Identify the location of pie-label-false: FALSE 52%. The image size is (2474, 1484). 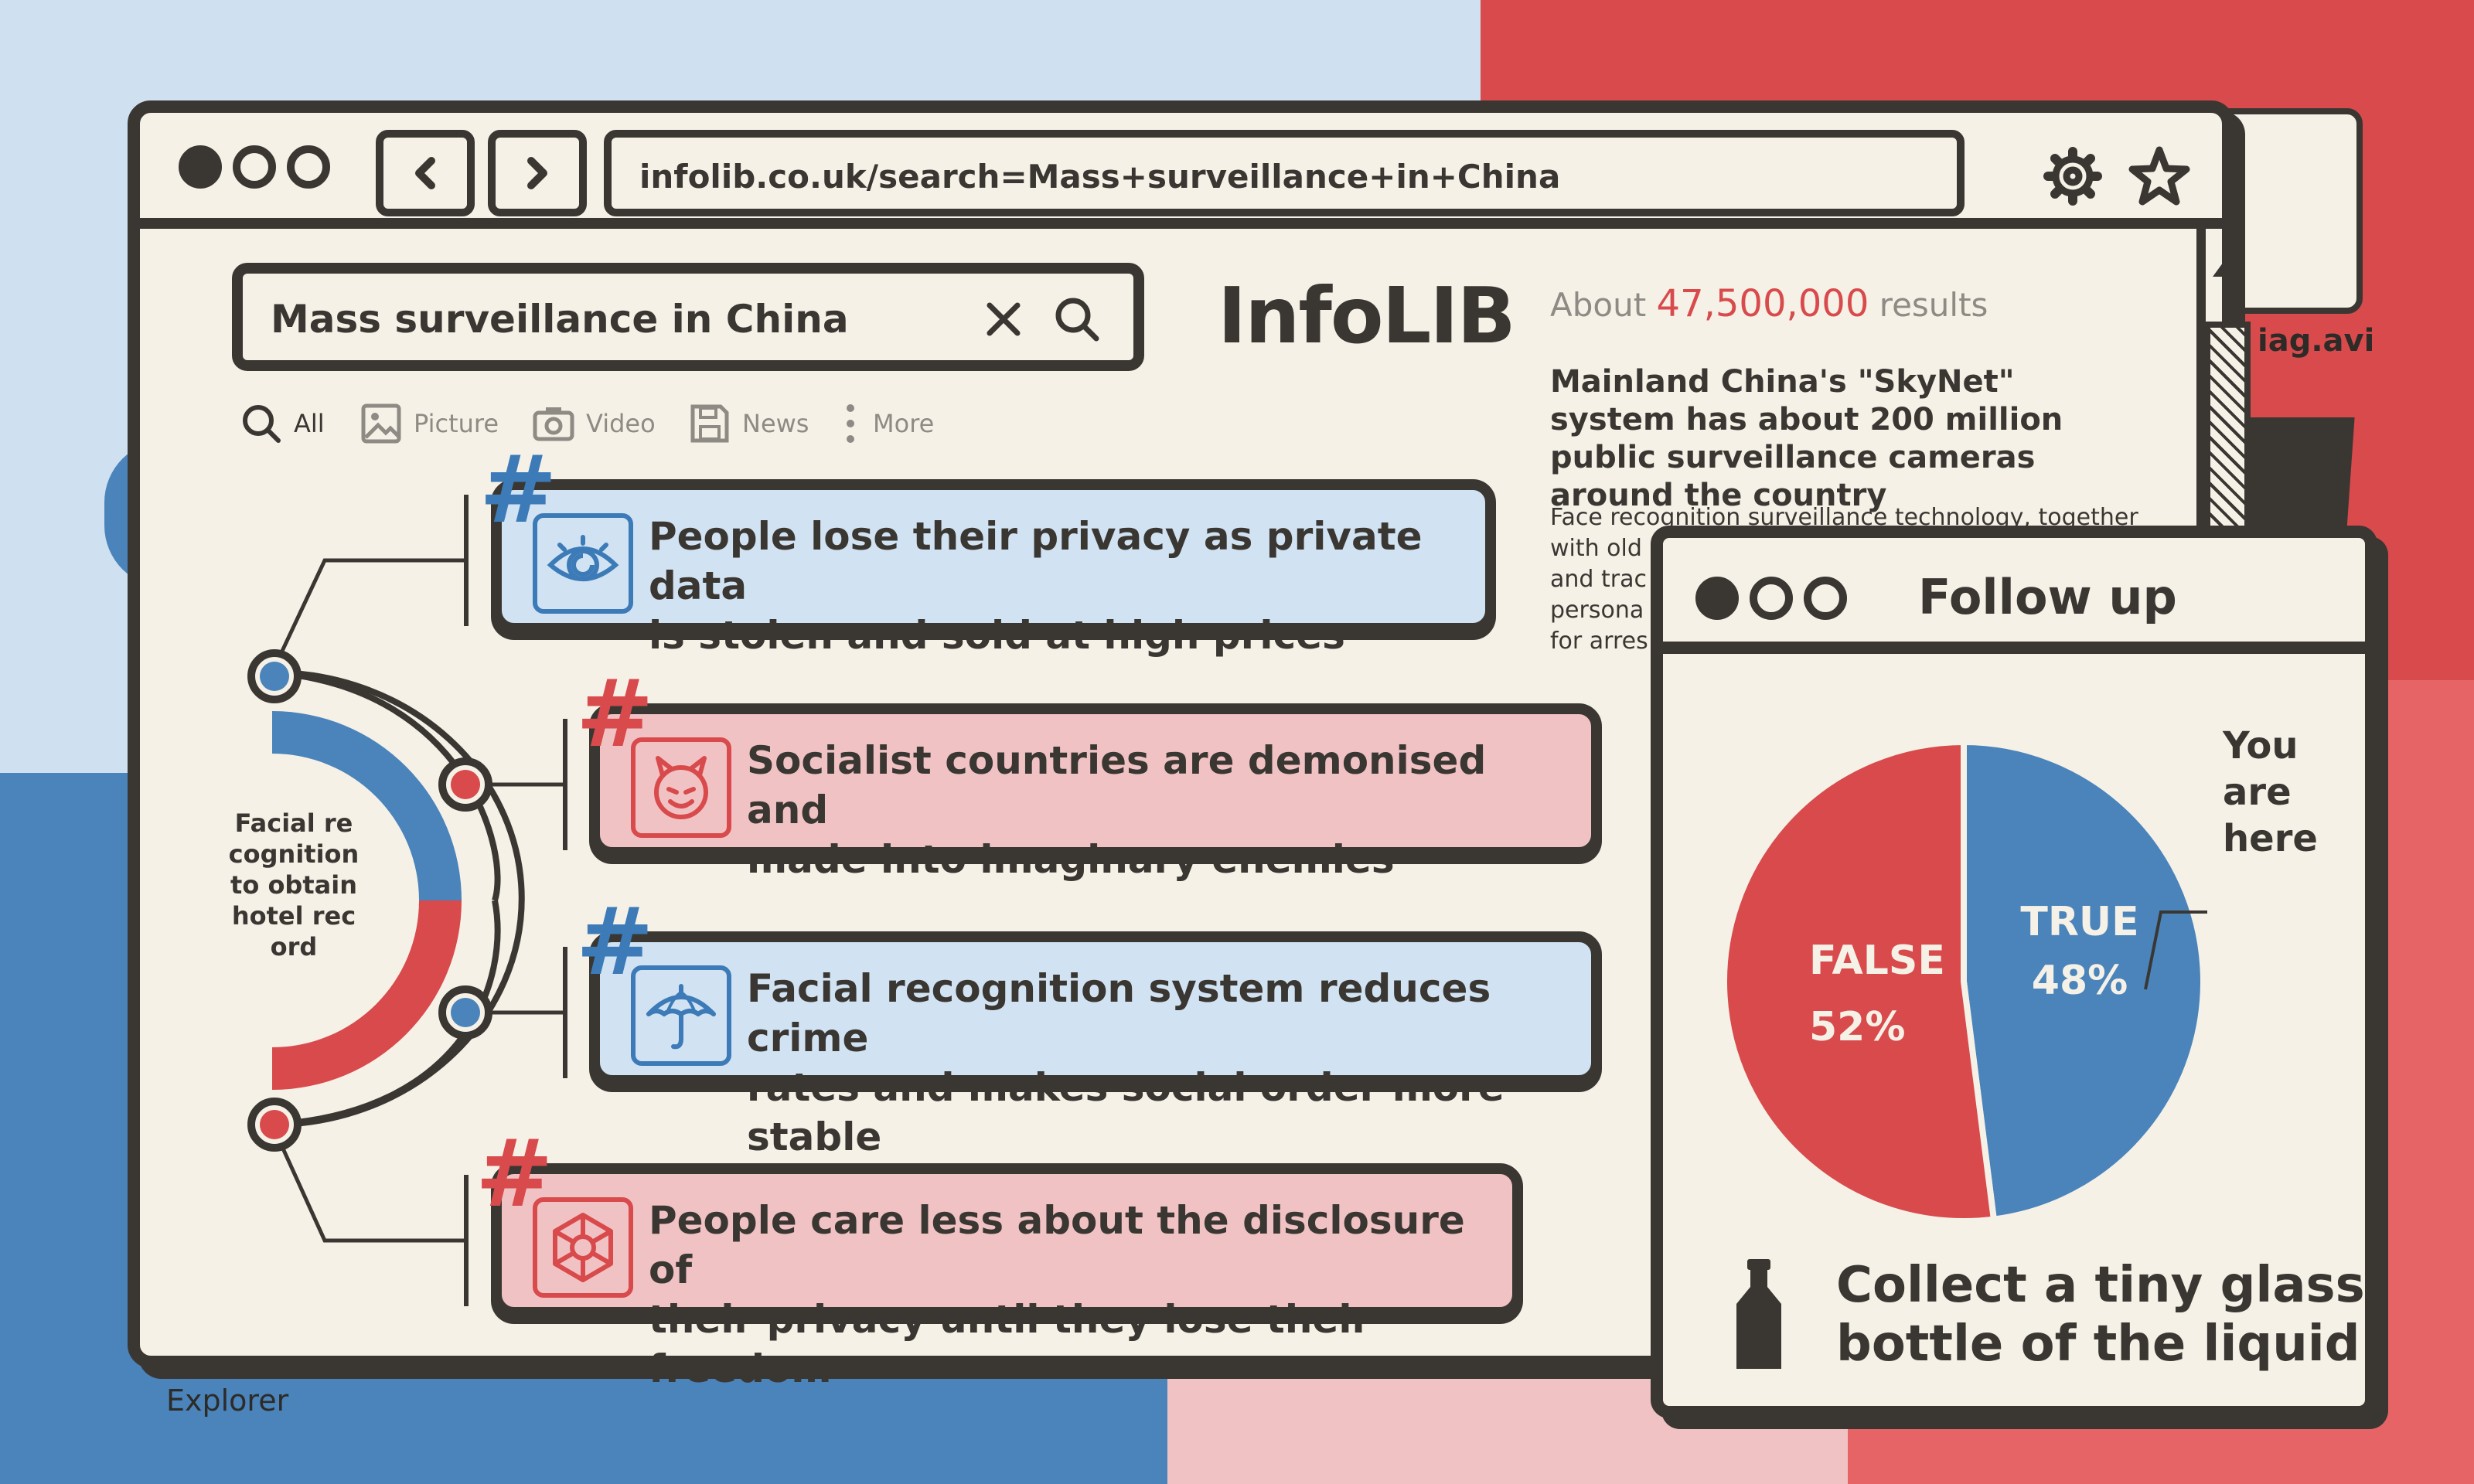
(1877, 994).